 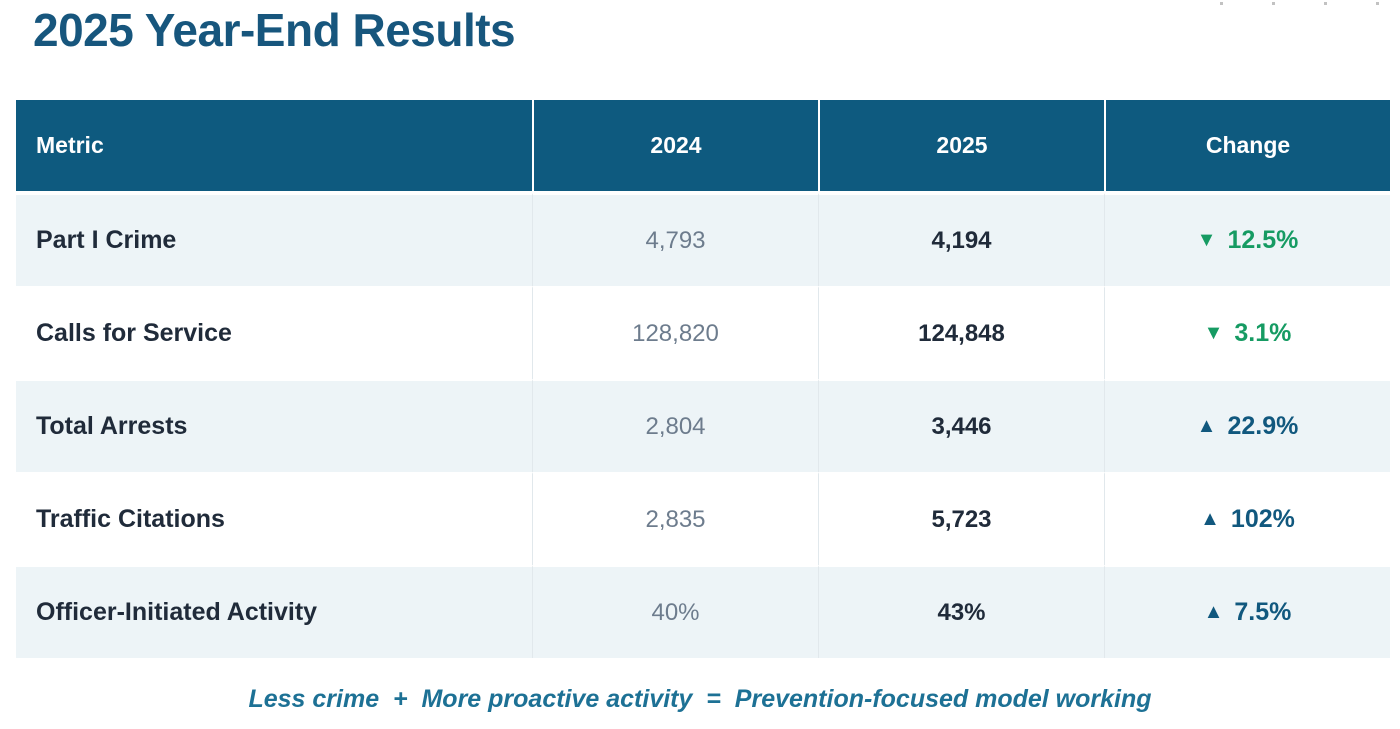 I want to click on column-header-change: Change, so click(x=1247, y=146).